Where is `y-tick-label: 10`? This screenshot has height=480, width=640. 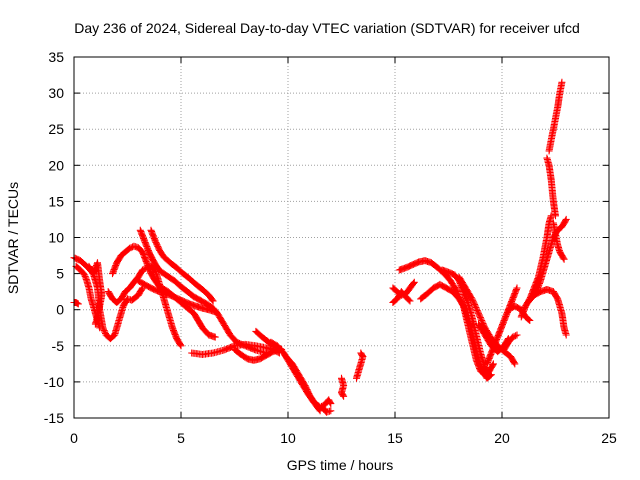 y-tick-label: 10 is located at coordinates (56, 238).